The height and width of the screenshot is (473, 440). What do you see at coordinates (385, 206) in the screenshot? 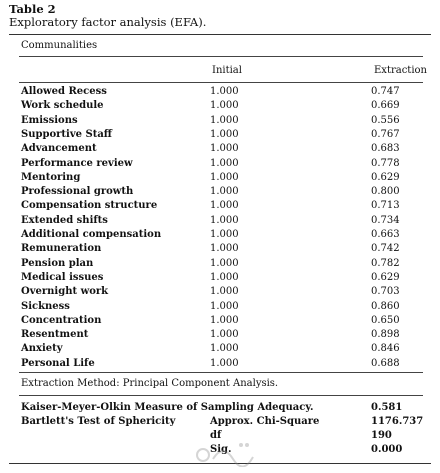
I see `extraction-value: 0.713` at bounding box center [385, 206].